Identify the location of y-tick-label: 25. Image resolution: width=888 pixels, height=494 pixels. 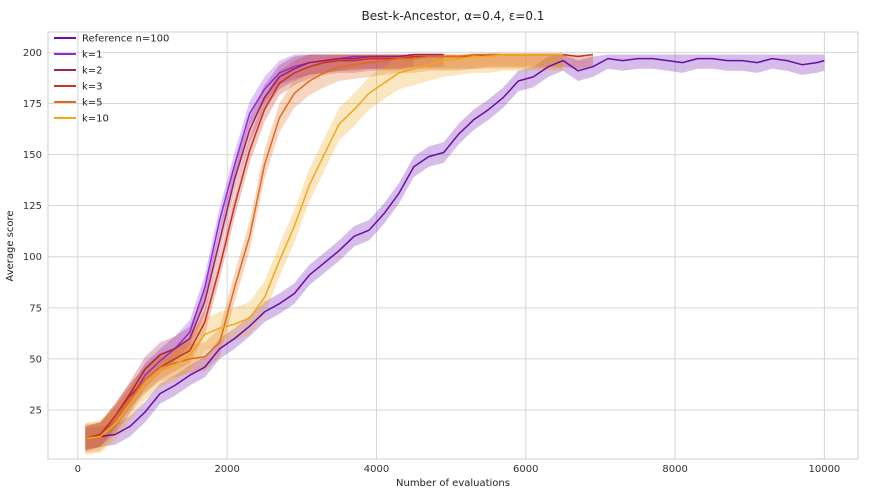
(35, 410).